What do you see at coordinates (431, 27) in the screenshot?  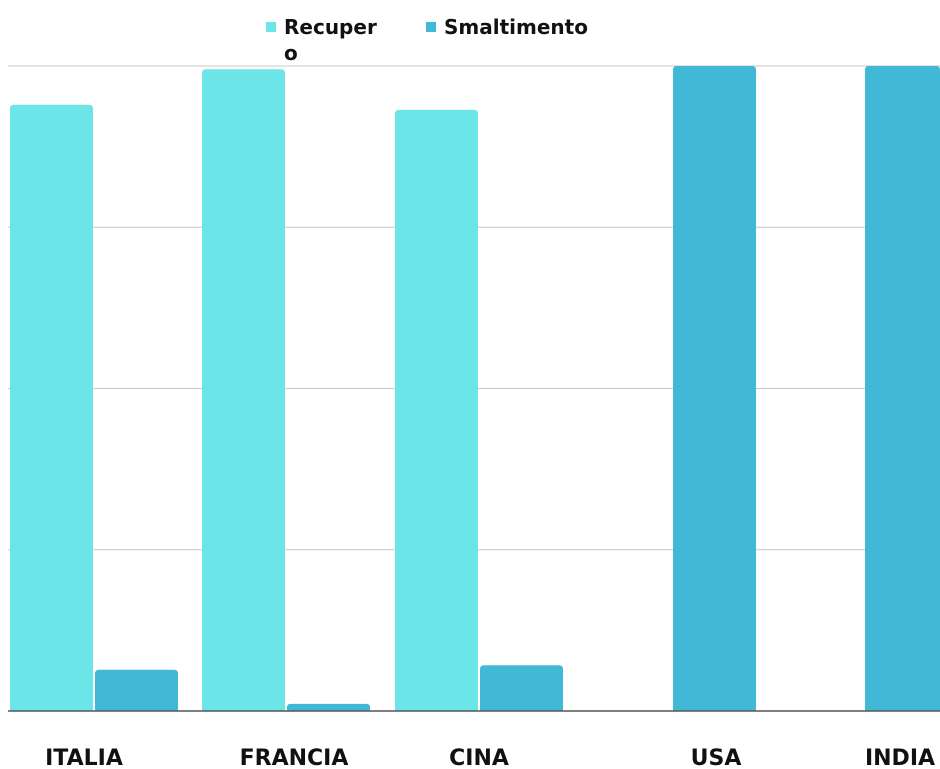 I see `legend-swatch-smaltimento` at bounding box center [431, 27].